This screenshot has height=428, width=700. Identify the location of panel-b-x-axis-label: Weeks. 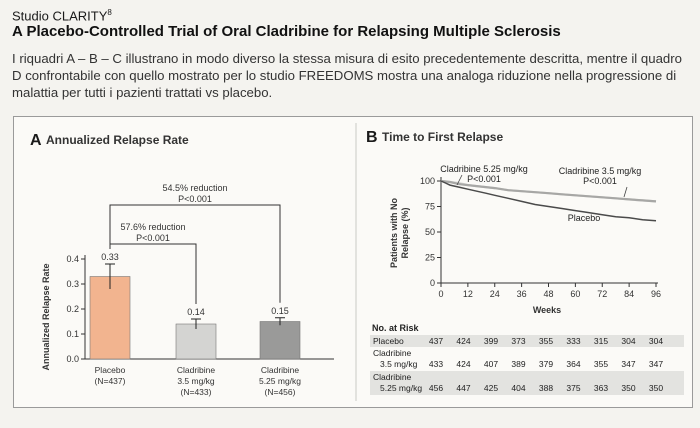
(547, 310).